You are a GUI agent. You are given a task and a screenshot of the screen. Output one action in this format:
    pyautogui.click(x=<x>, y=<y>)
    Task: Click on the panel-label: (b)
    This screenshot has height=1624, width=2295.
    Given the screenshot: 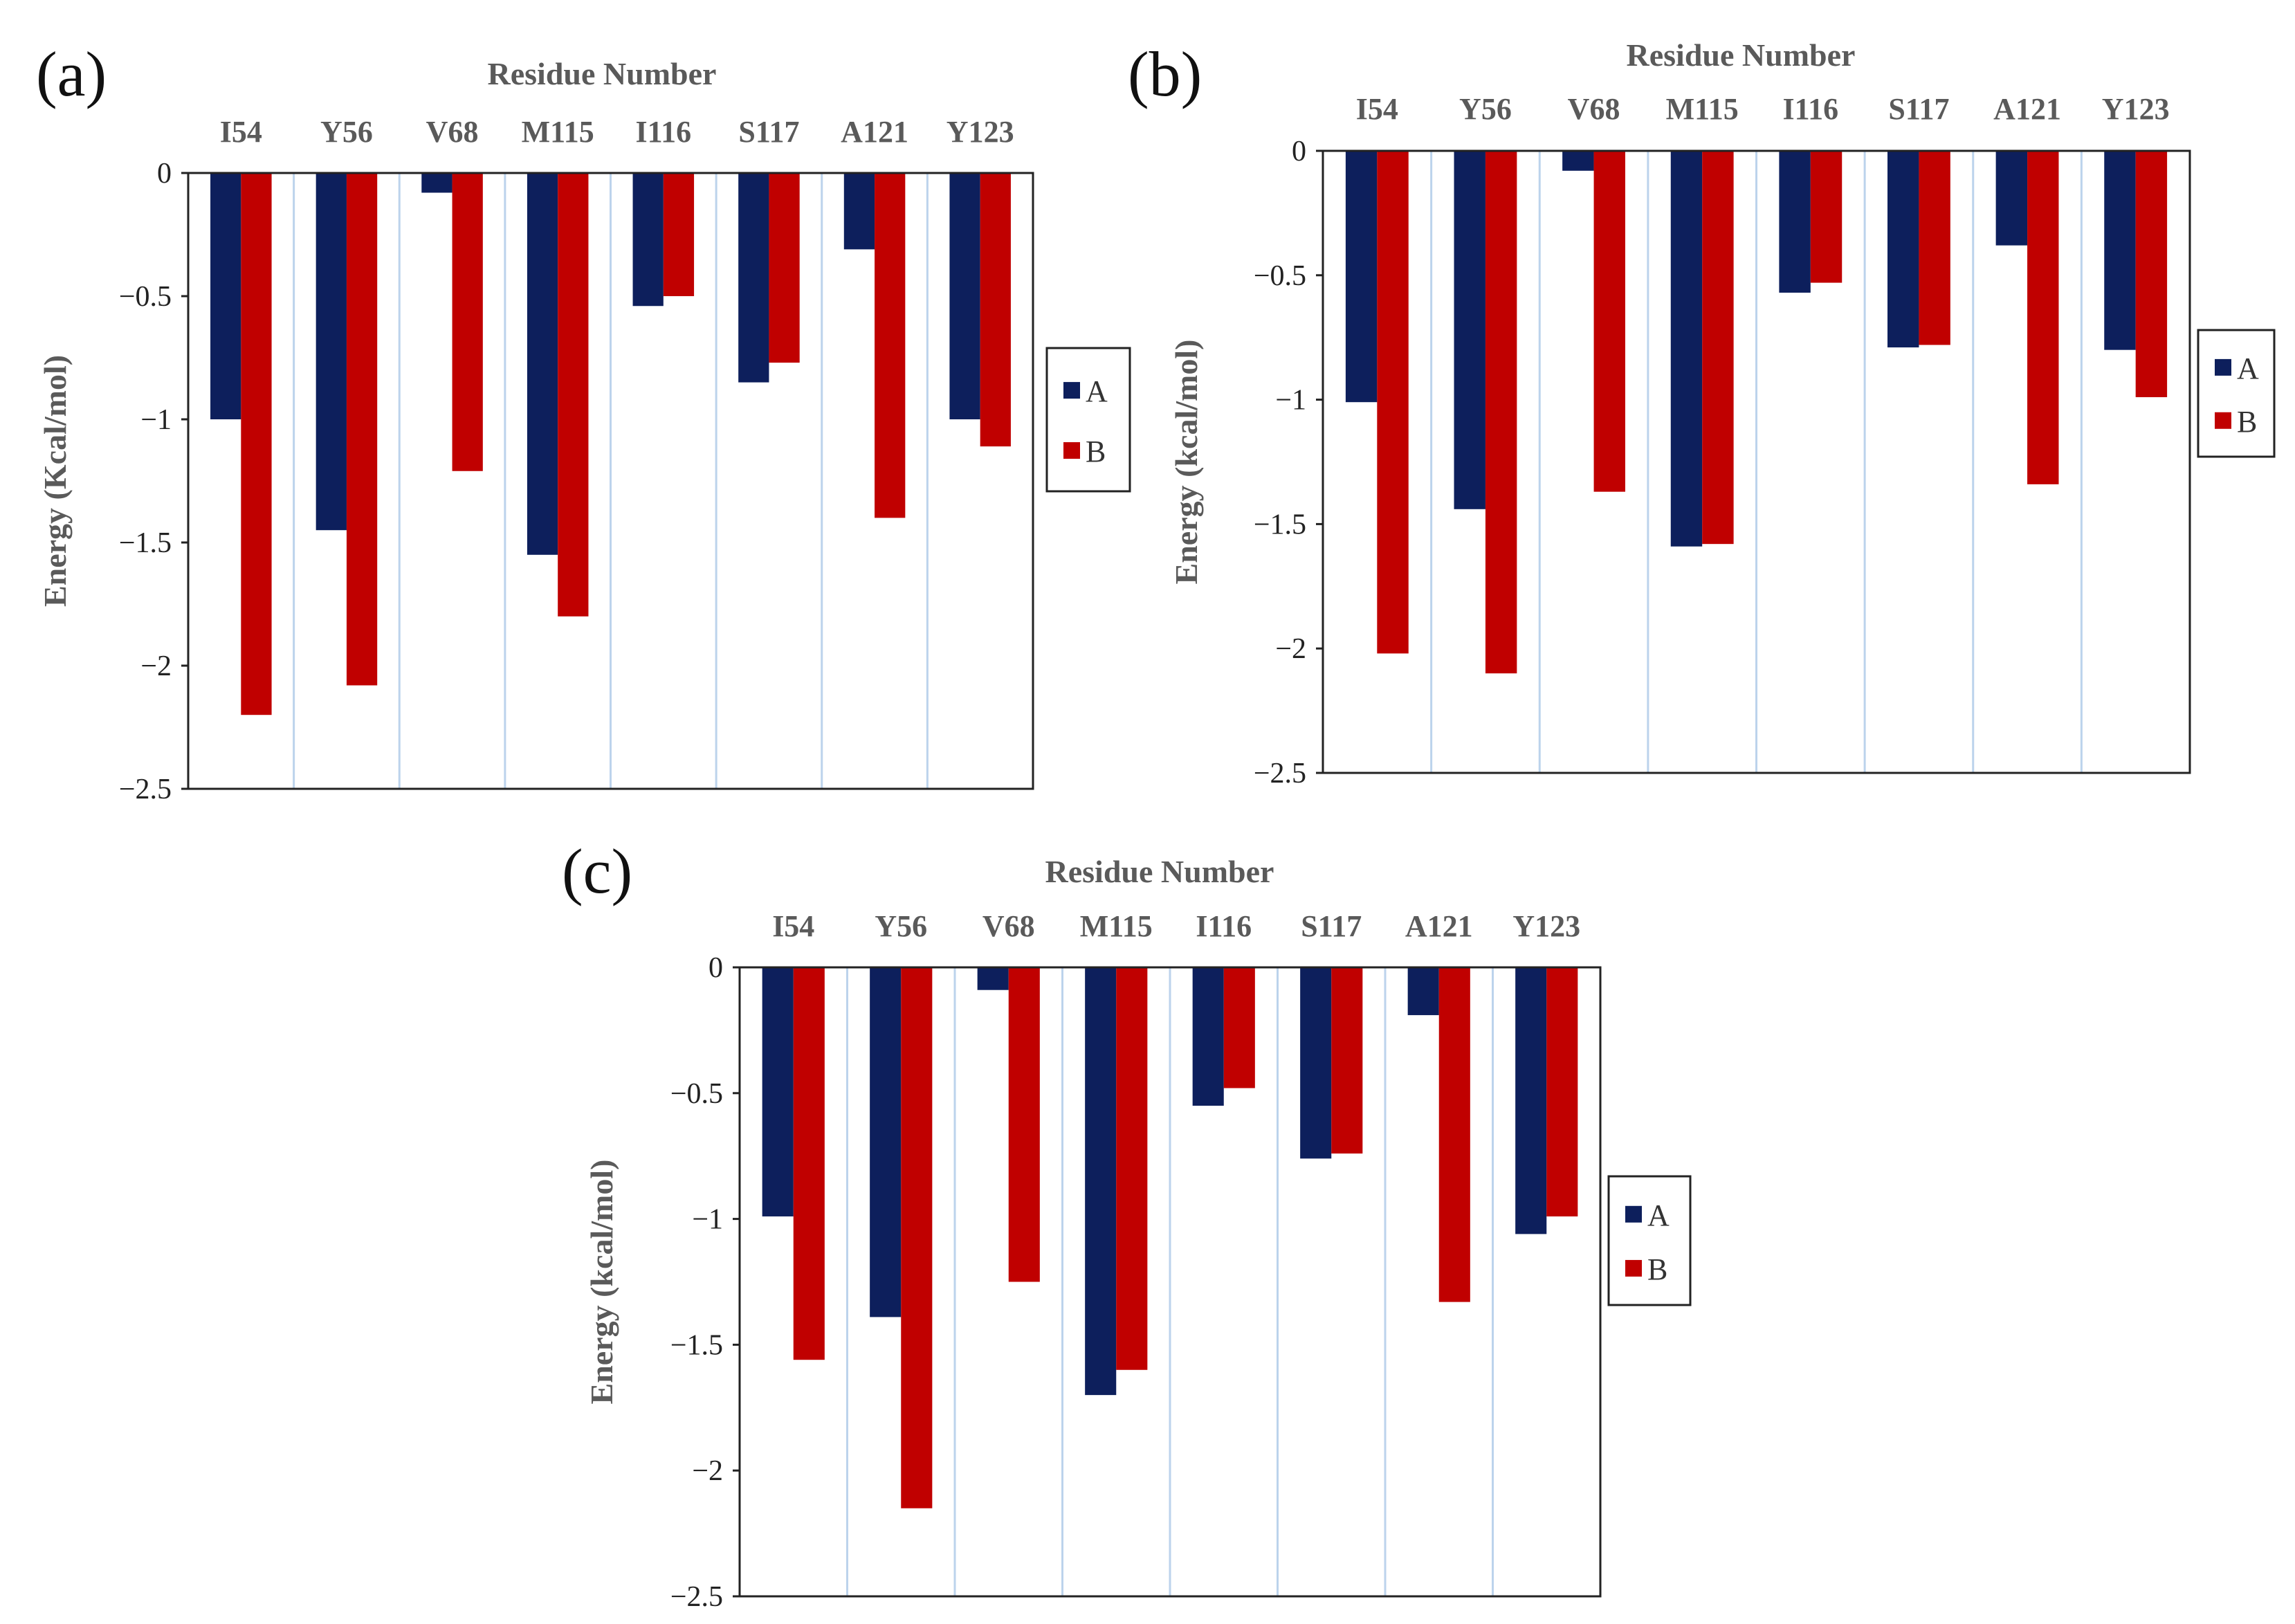 What is the action you would take?
    pyautogui.click(x=1165, y=74)
    